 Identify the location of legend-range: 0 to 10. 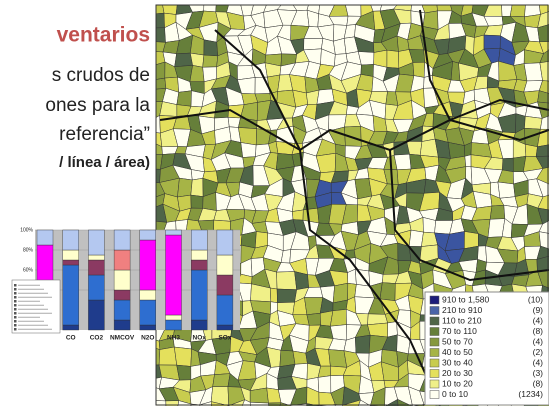
(455, 394).